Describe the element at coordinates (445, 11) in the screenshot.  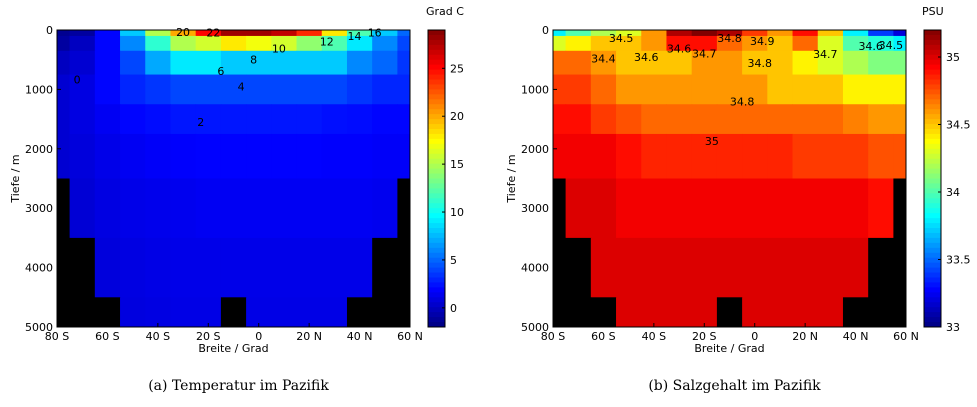
I see `colorbar-label: Grad C` at that location.